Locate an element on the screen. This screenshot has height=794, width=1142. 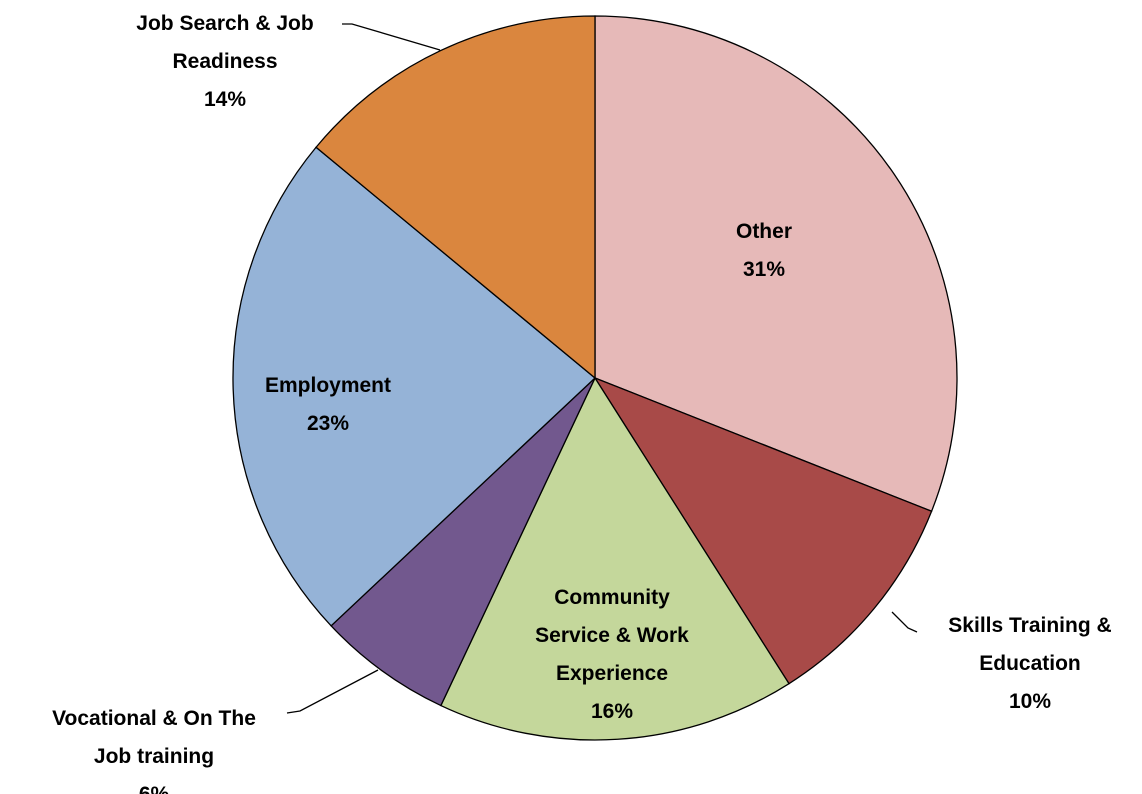
data-label-category: Experience is located at coordinates (612, 673).